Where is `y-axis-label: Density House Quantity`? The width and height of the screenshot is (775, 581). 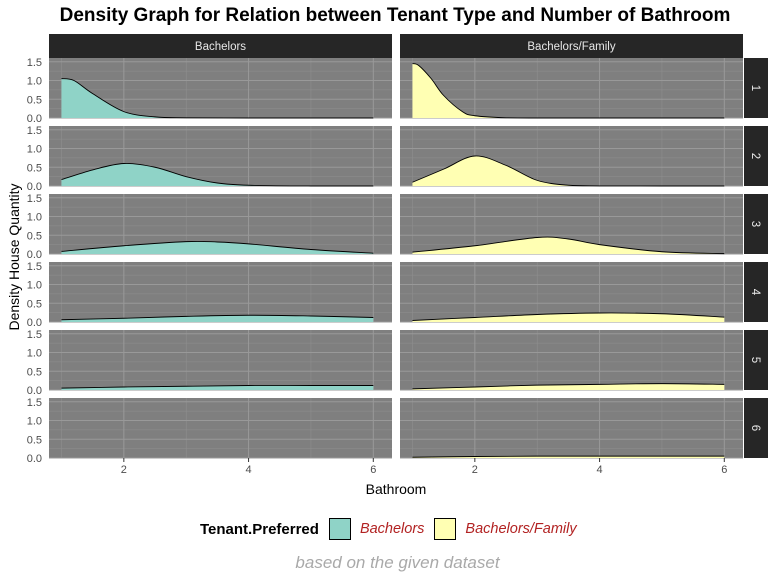
y-axis-label: Density House Quantity is located at coordinates (14, 256).